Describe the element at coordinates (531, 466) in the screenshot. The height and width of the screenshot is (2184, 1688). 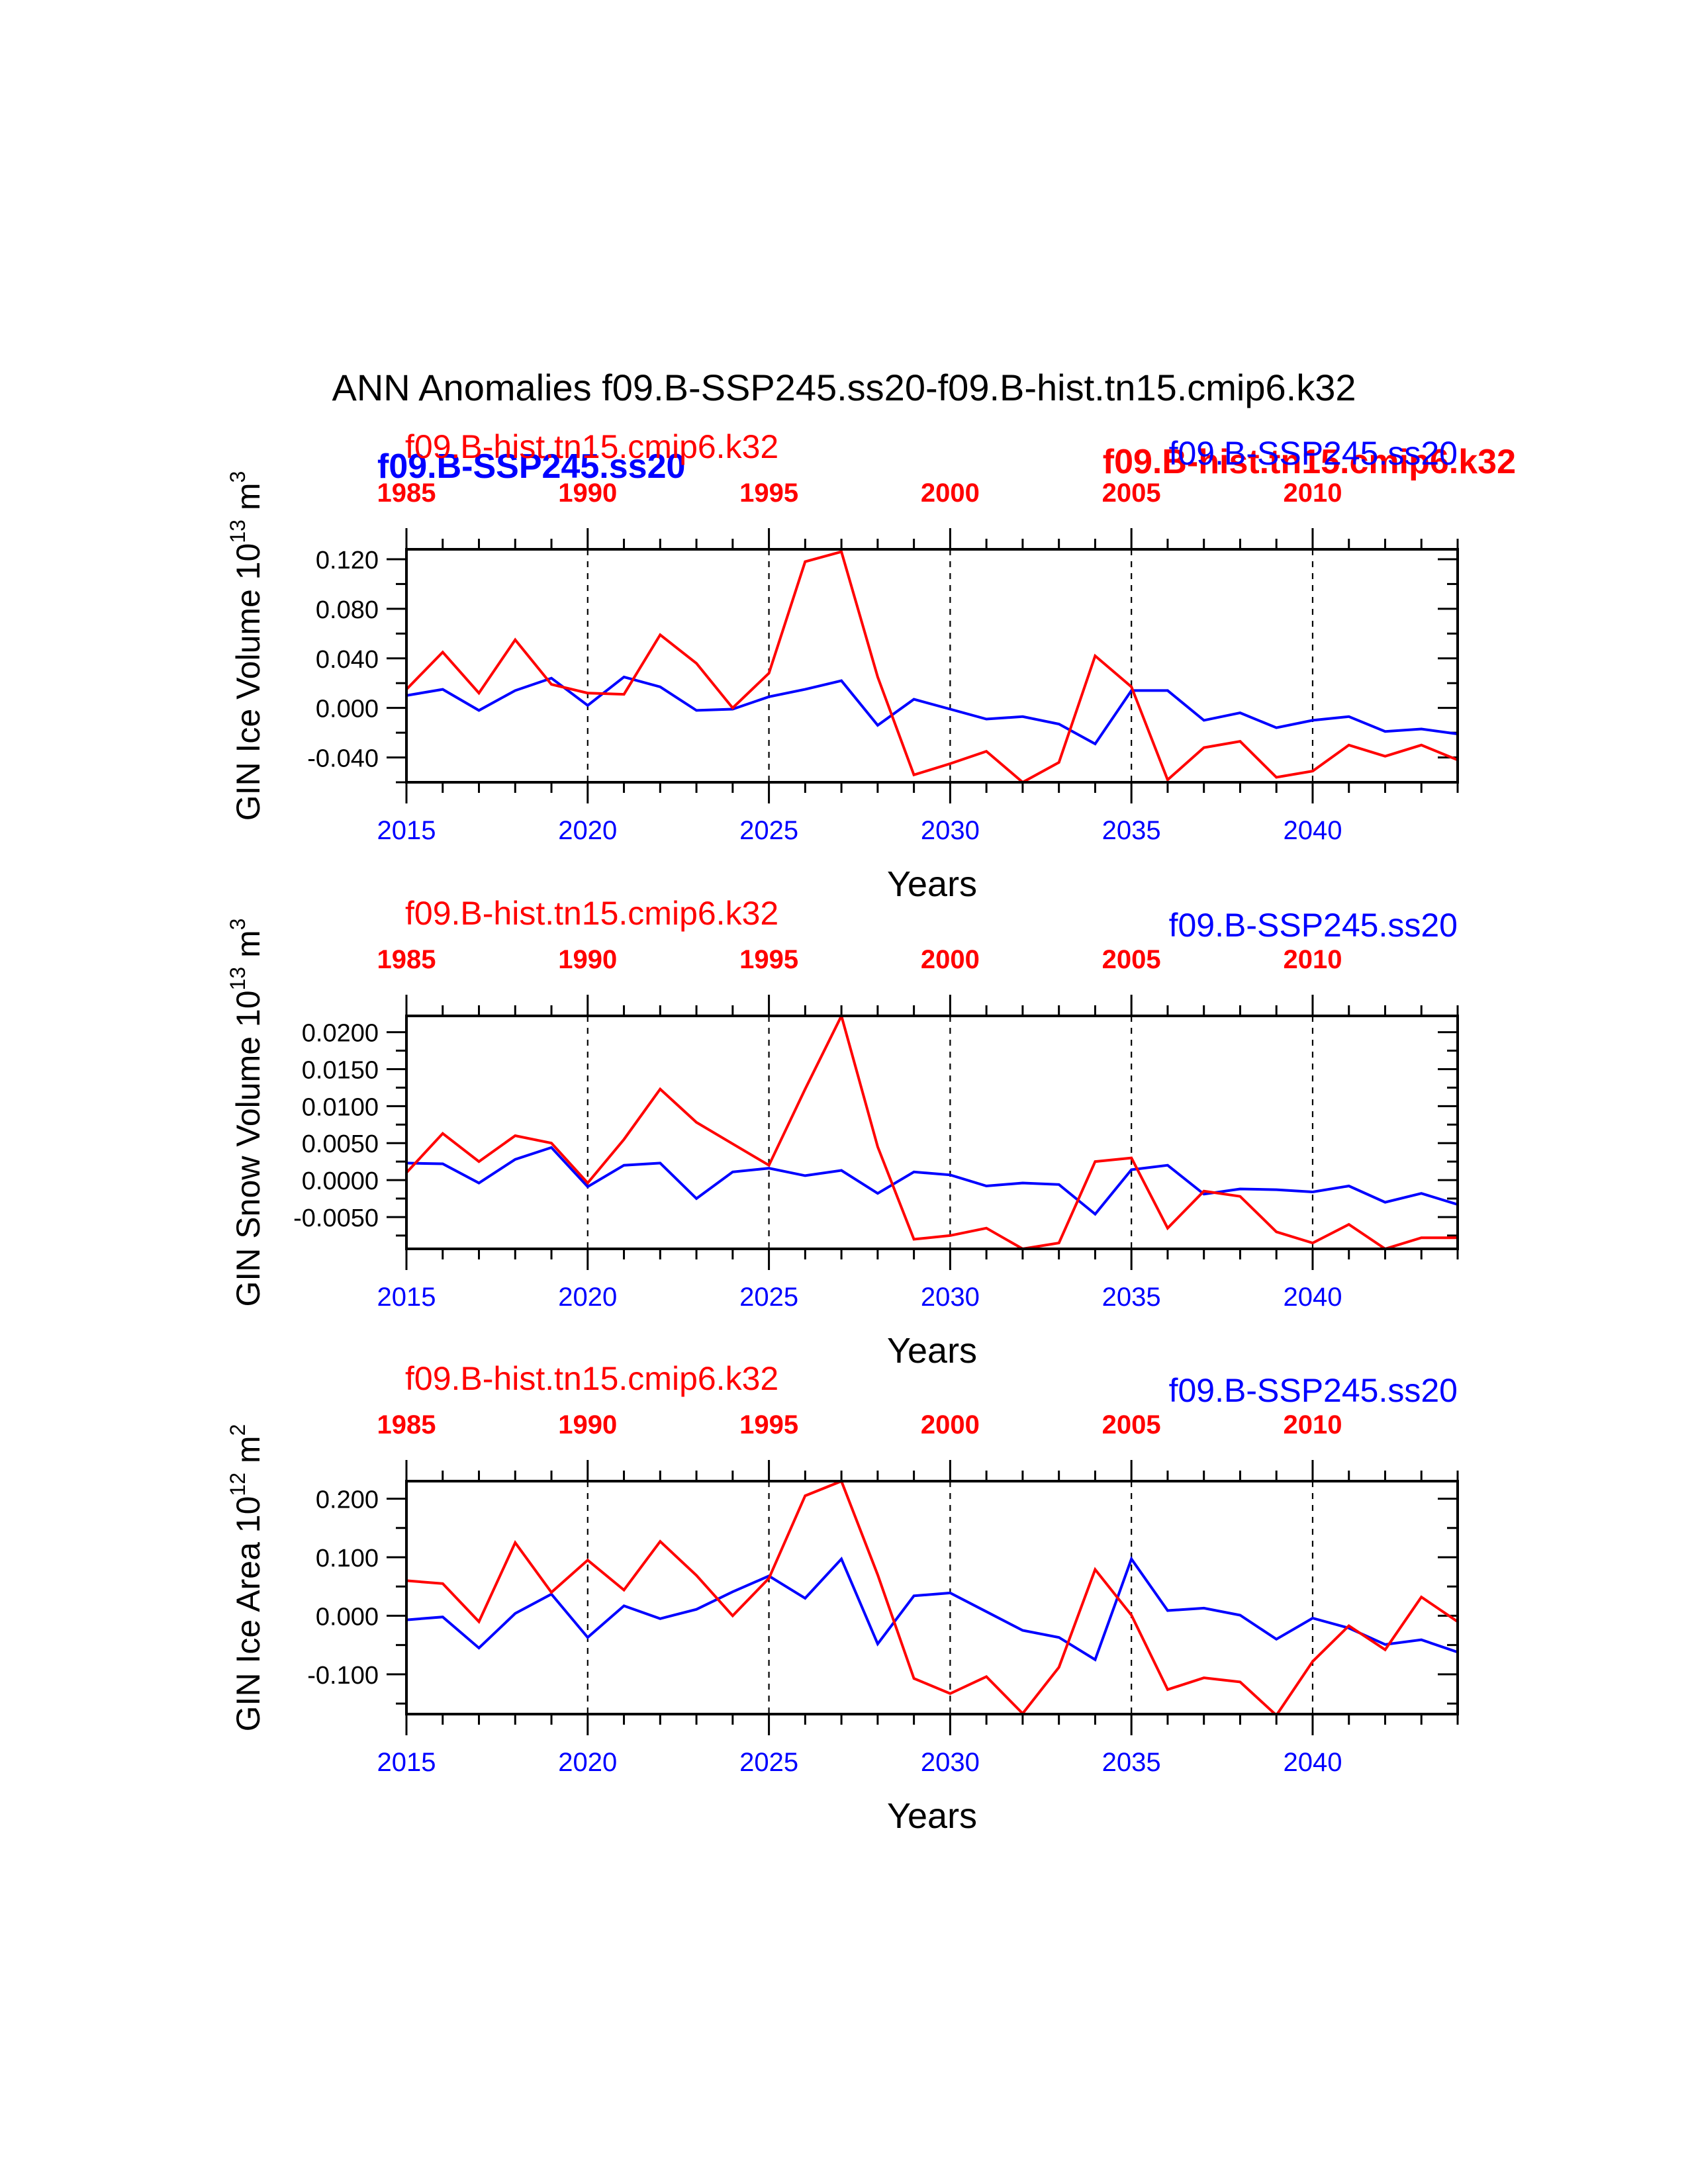
I see `overlay-label-ssp245: f09.B-SSP245.ss20` at that location.